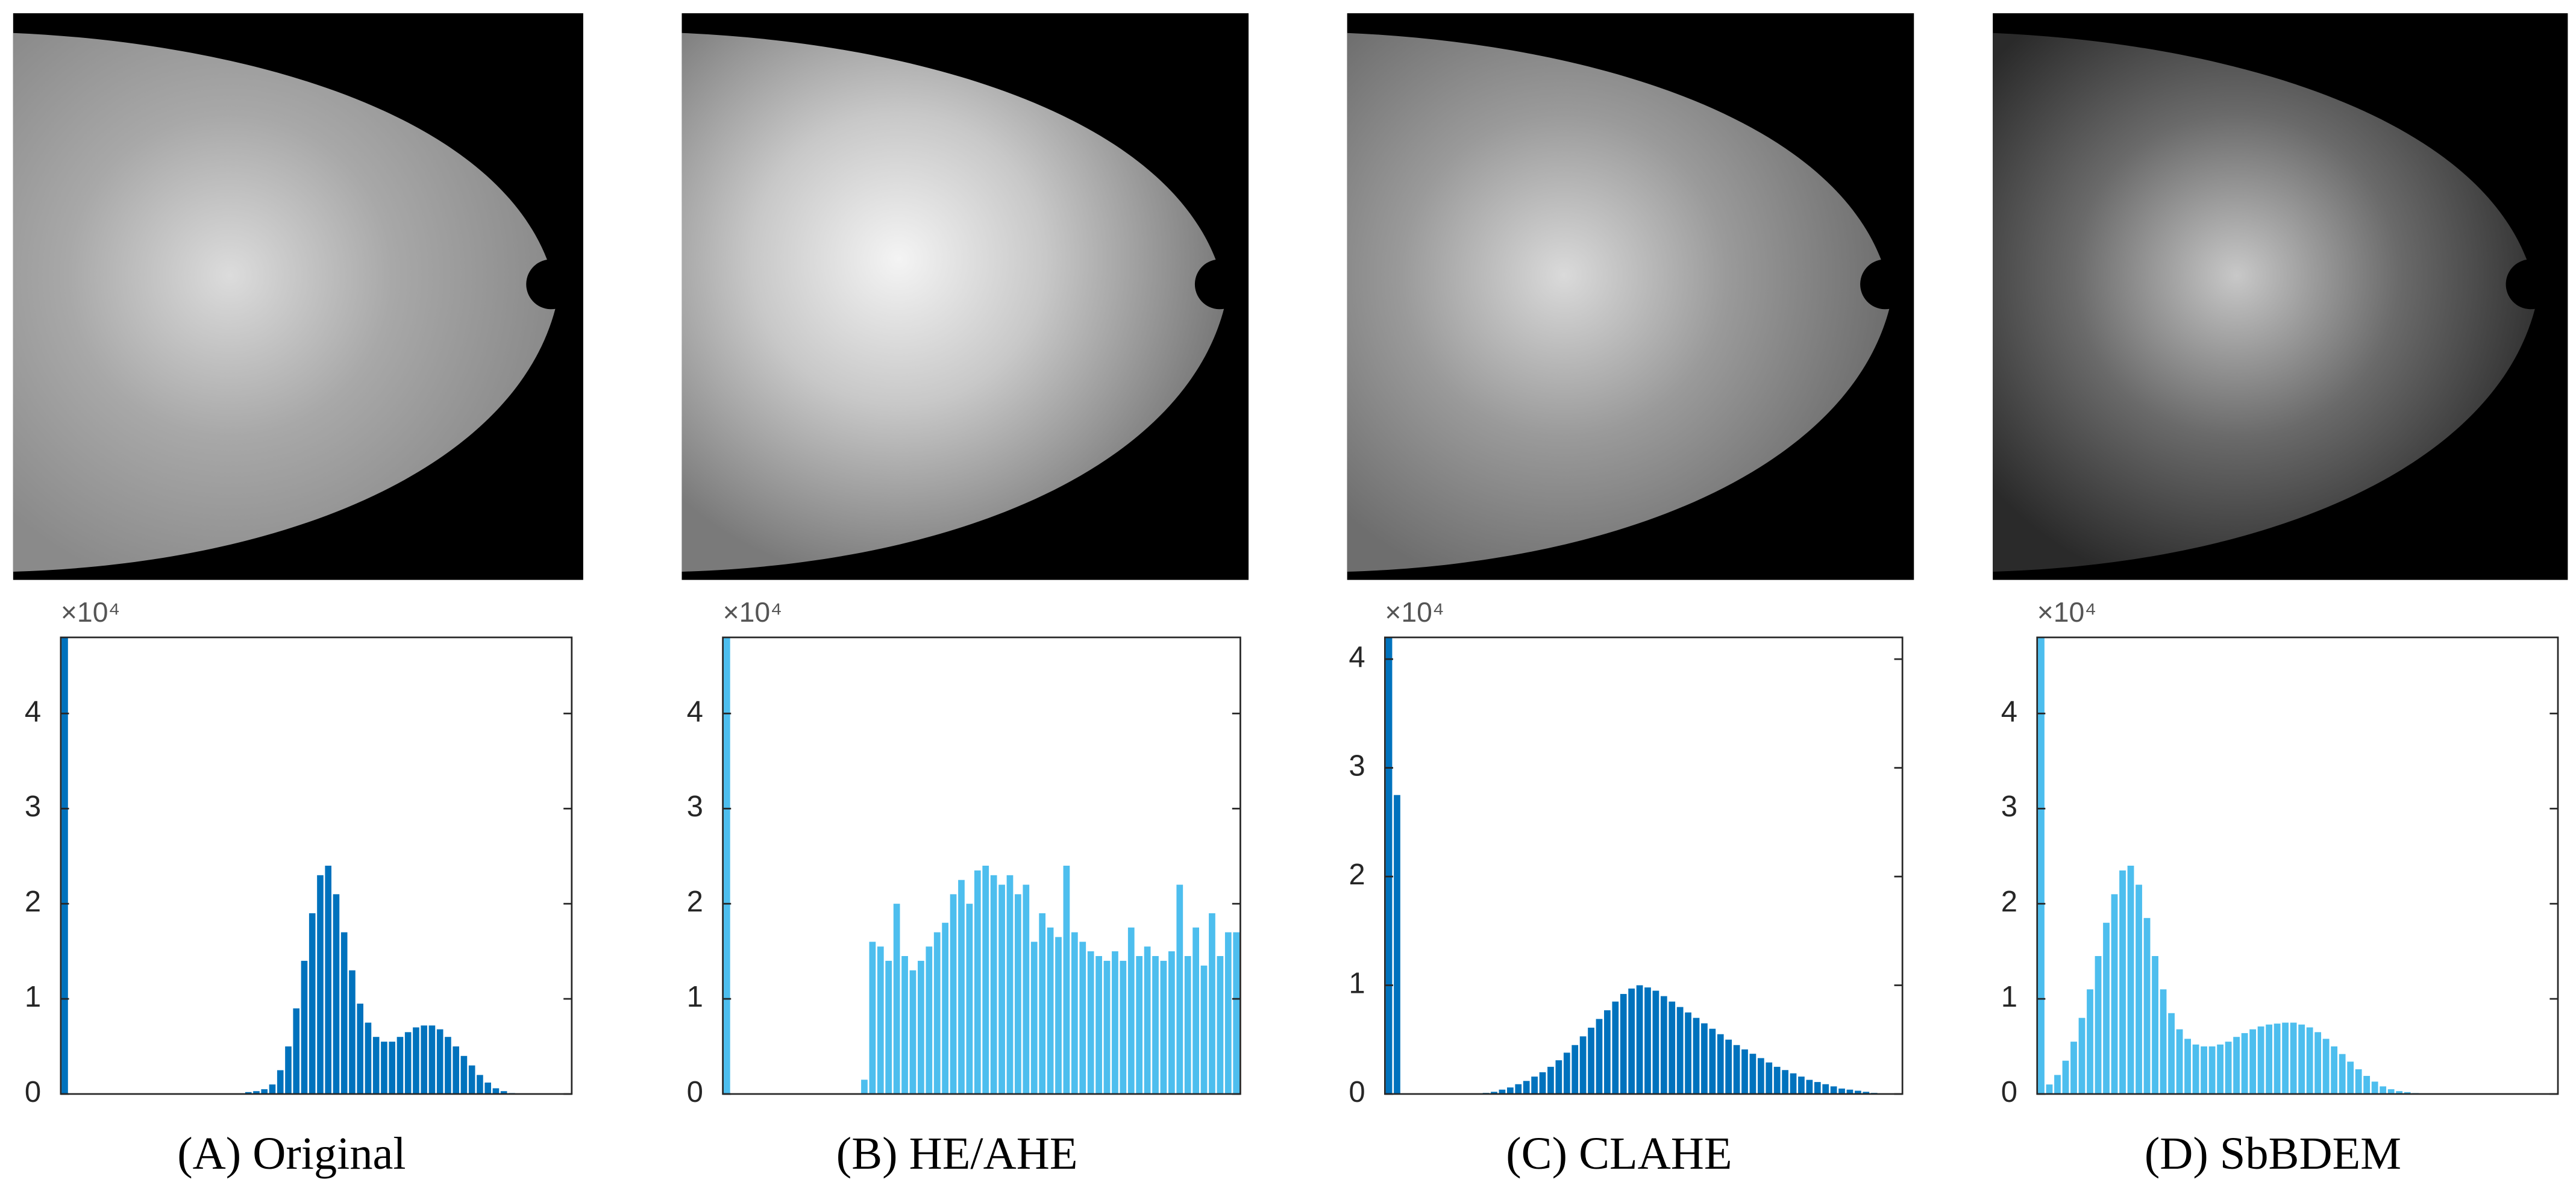  Describe the element at coordinates (2280, 296) in the screenshot. I see `mammogram-image` at that location.